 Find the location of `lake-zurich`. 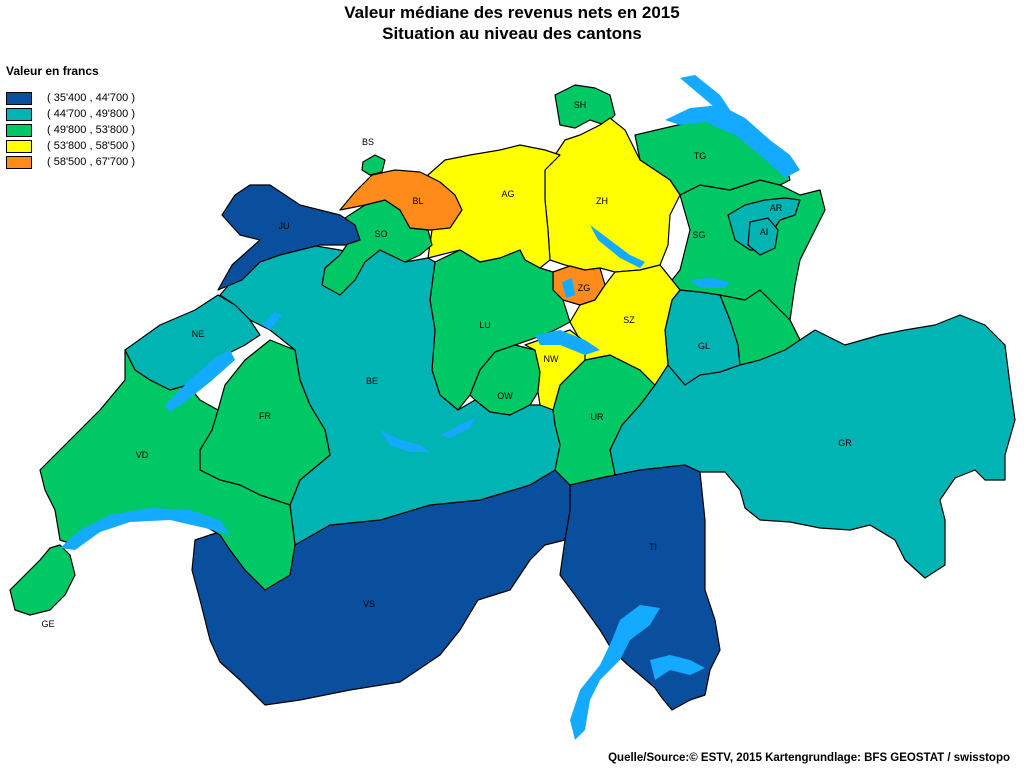

lake-zurich is located at coordinates (617, 246).